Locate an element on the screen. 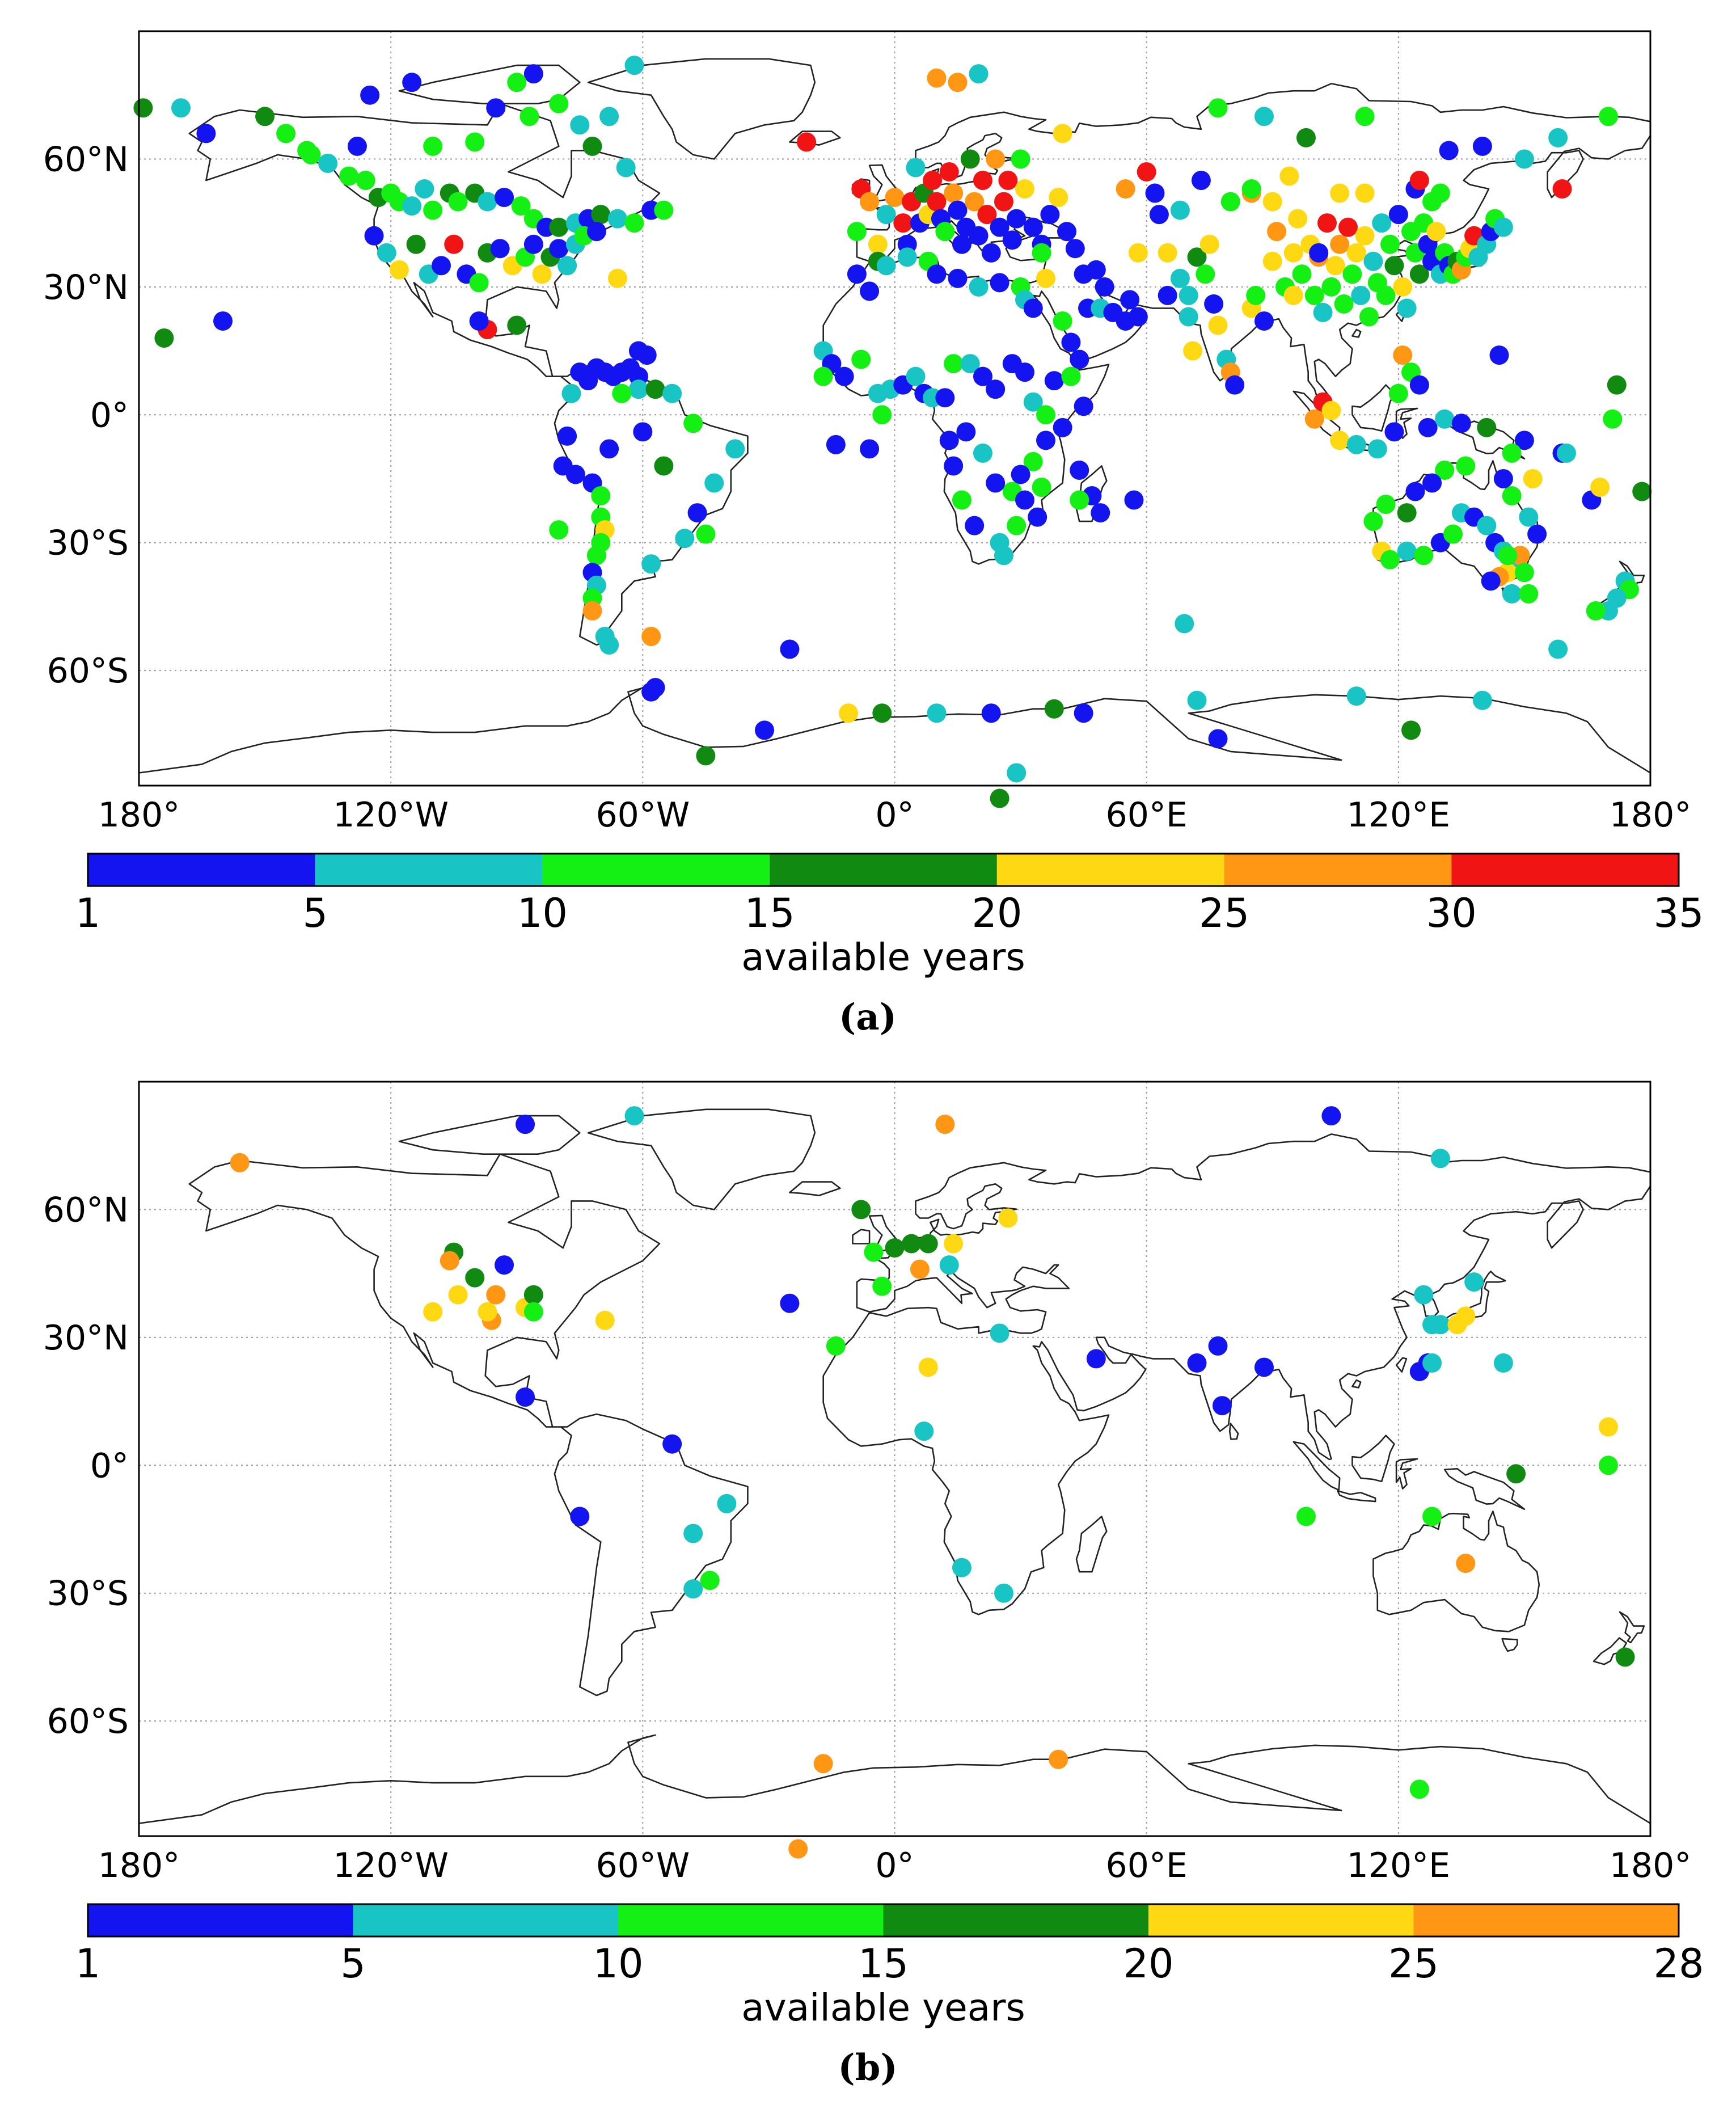 This screenshot has height=2101, width=1736. y-tick-label: 0° is located at coordinates (109, 1466).